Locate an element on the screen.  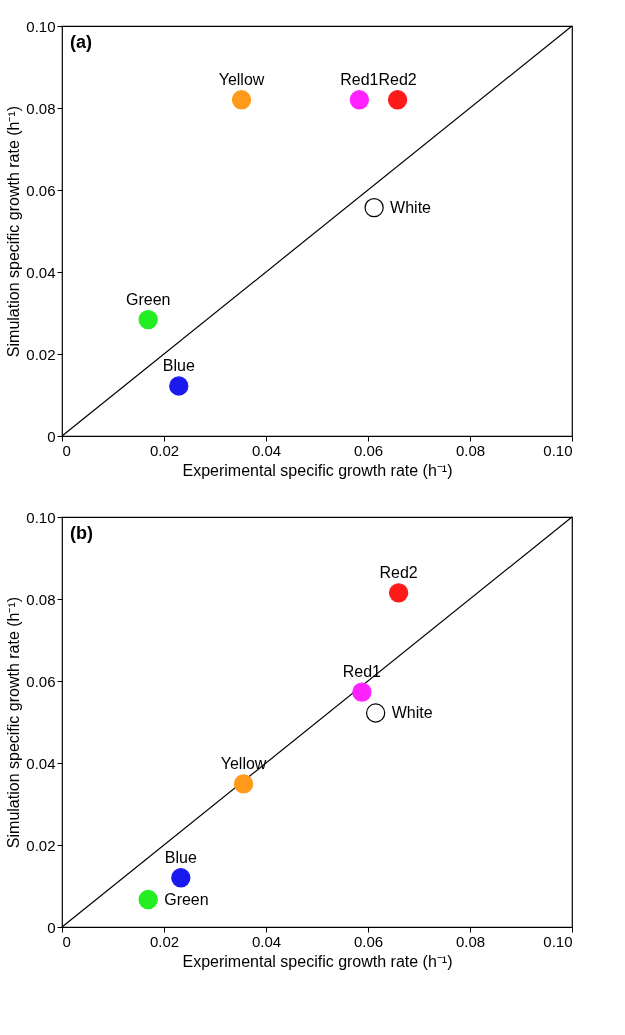
chart-title: (b) is located at coordinates (81, 533).